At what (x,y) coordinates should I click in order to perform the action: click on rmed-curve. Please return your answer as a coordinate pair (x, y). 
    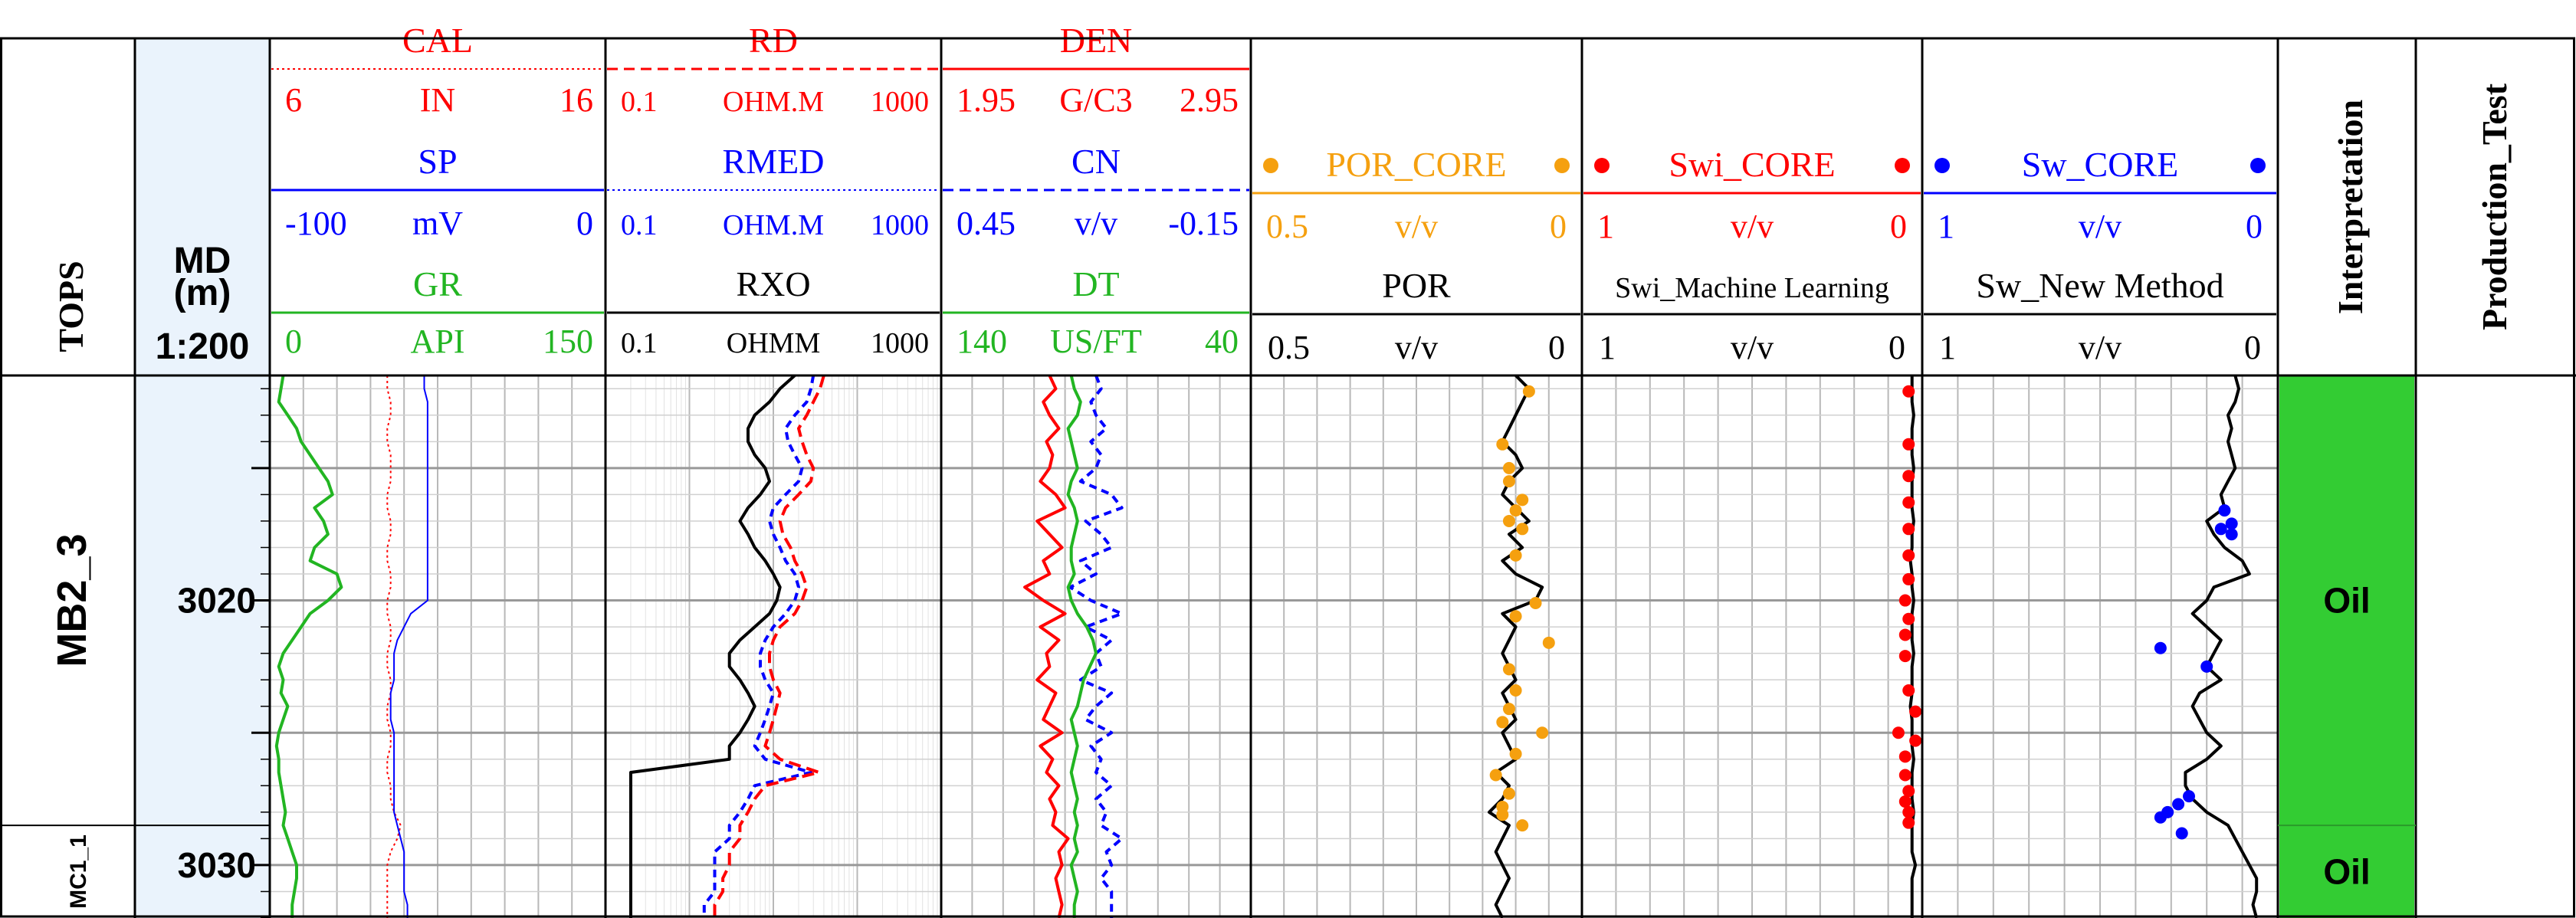
    Looking at the image, I should click on (758, 646).